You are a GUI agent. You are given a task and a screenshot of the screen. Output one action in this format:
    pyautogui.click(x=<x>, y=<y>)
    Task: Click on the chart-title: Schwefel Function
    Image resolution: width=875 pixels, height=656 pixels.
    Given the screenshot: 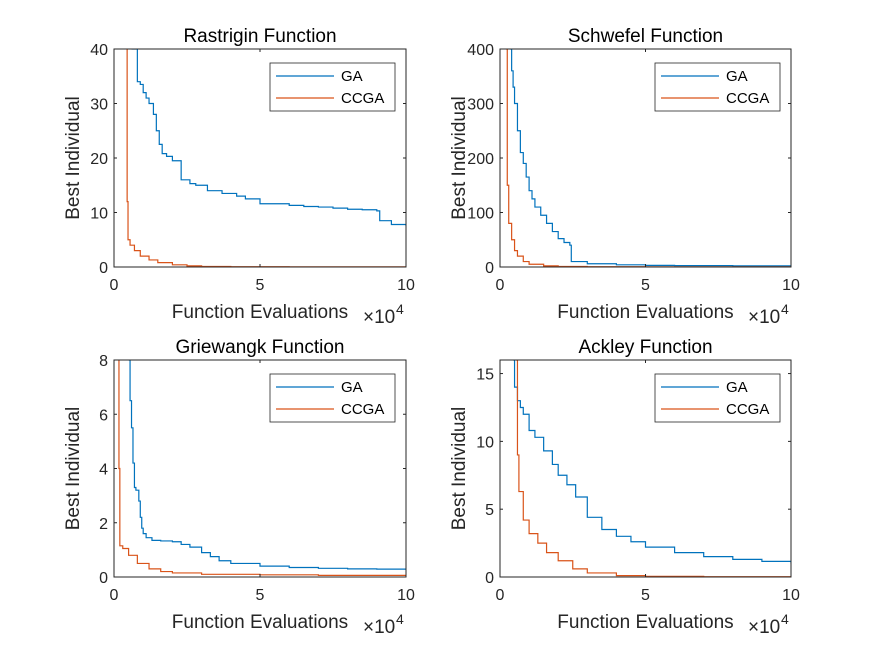 What is the action you would take?
    pyautogui.click(x=645, y=36)
    